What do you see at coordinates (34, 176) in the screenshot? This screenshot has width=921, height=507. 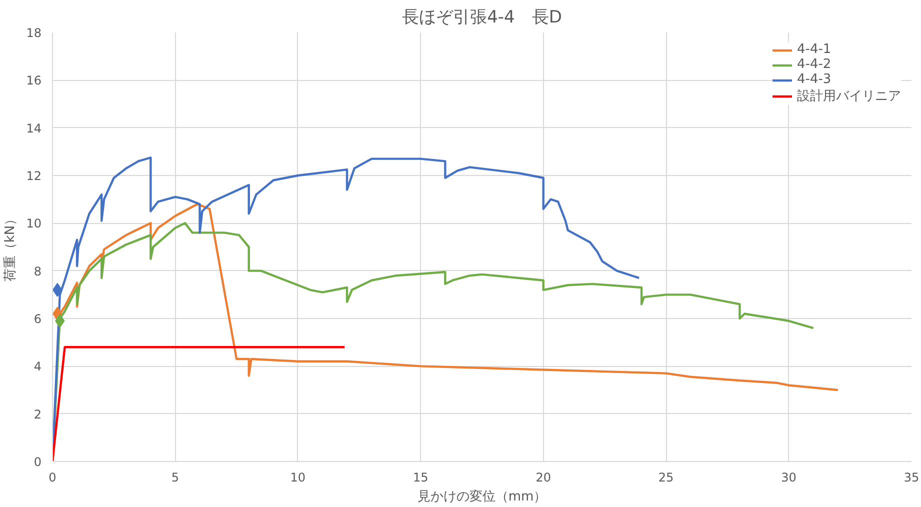 I see `y-tick-label: 12` at bounding box center [34, 176].